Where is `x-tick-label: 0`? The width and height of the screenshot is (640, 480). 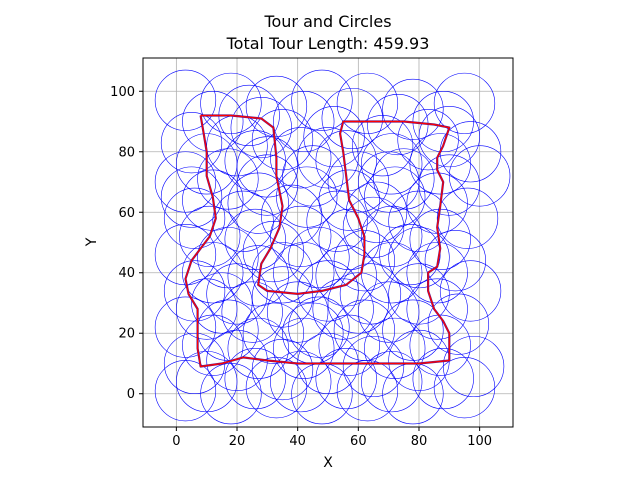 x-tick-label: 0 is located at coordinates (176, 441).